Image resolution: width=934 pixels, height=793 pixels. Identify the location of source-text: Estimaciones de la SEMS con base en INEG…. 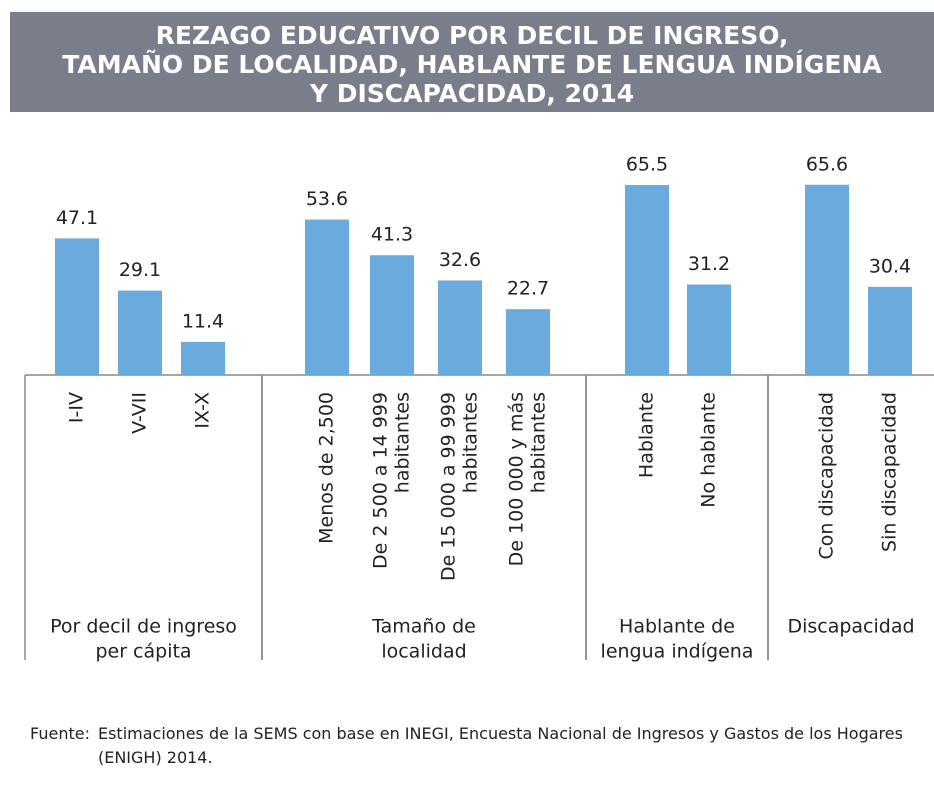
(500, 745).